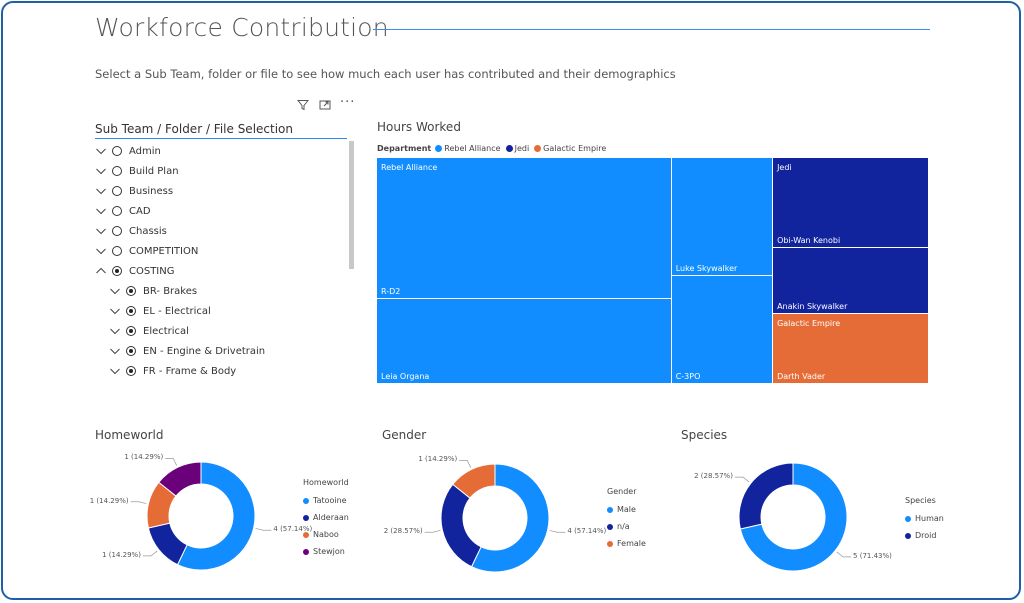 This screenshot has width=1024, height=603. I want to click on legend-item-alderaan: Alderaan, so click(326, 517).